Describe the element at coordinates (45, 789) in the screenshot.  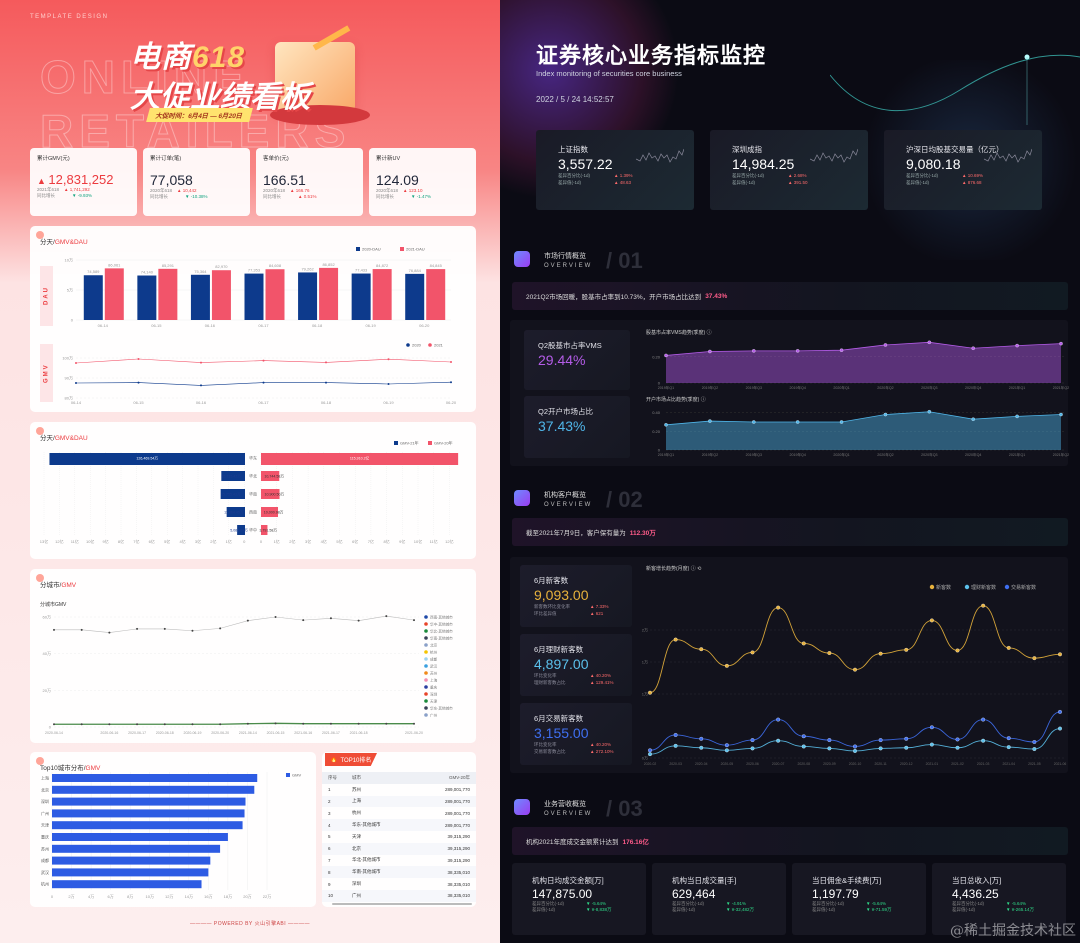
I see `svg-text: 北京` at that location.